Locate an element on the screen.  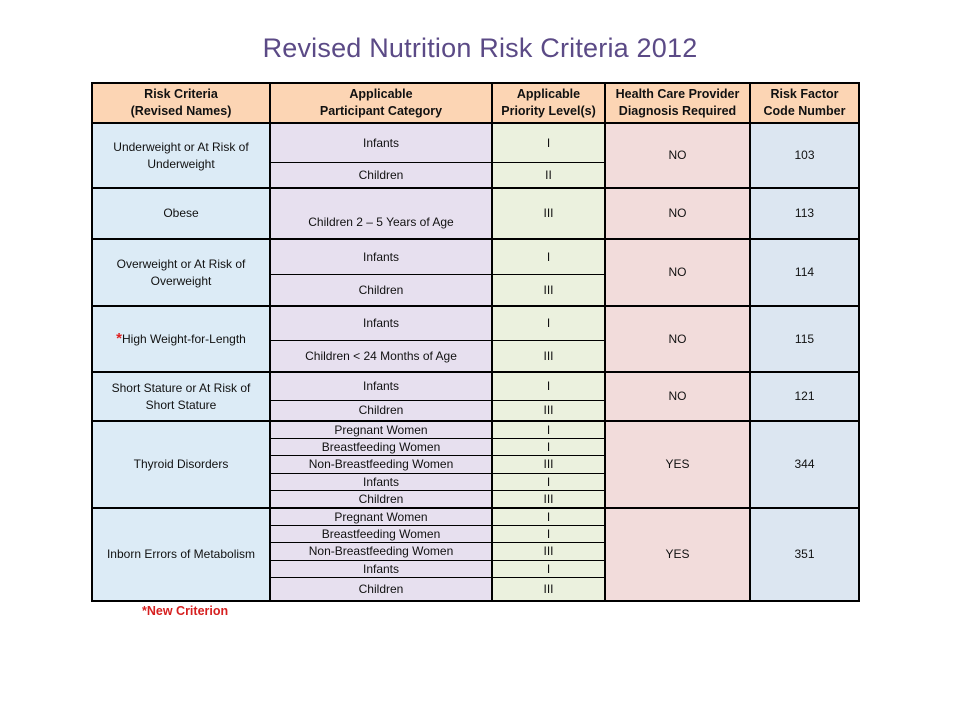
risk-criteria-cell: Thyroid Disorders is located at coordinates (181, 464).